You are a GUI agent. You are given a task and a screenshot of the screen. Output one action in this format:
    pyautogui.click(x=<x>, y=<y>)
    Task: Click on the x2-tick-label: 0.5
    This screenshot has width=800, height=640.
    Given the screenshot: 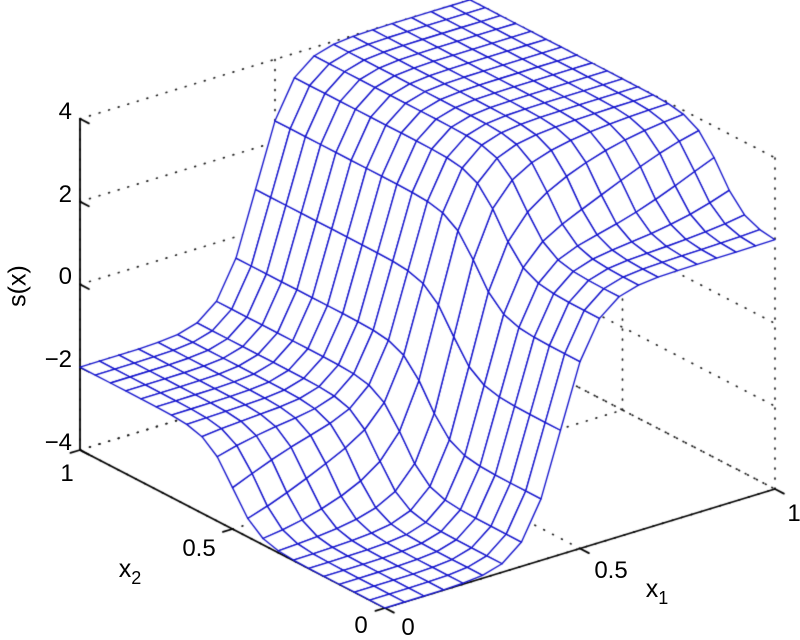 What is the action you would take?
    pyautogui.click(x=199, y=548)
    